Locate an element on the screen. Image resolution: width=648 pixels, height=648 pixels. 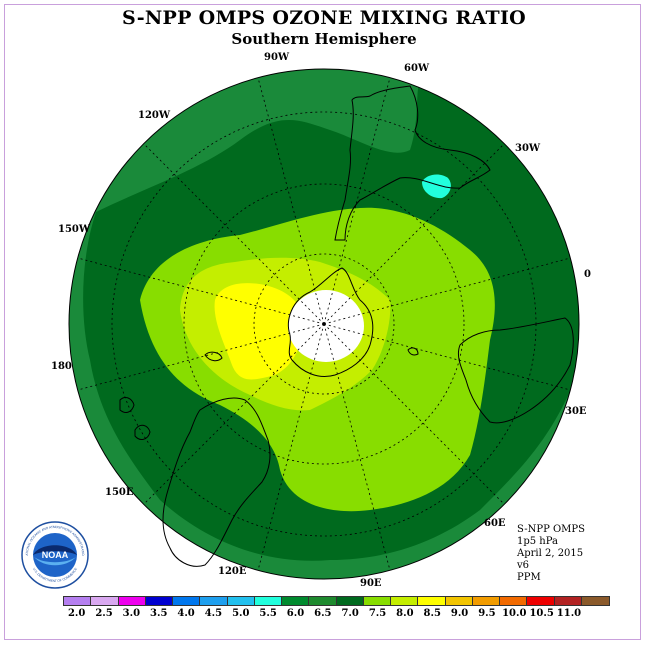
logo-text: NOAA is located at coordinates (55, 555).